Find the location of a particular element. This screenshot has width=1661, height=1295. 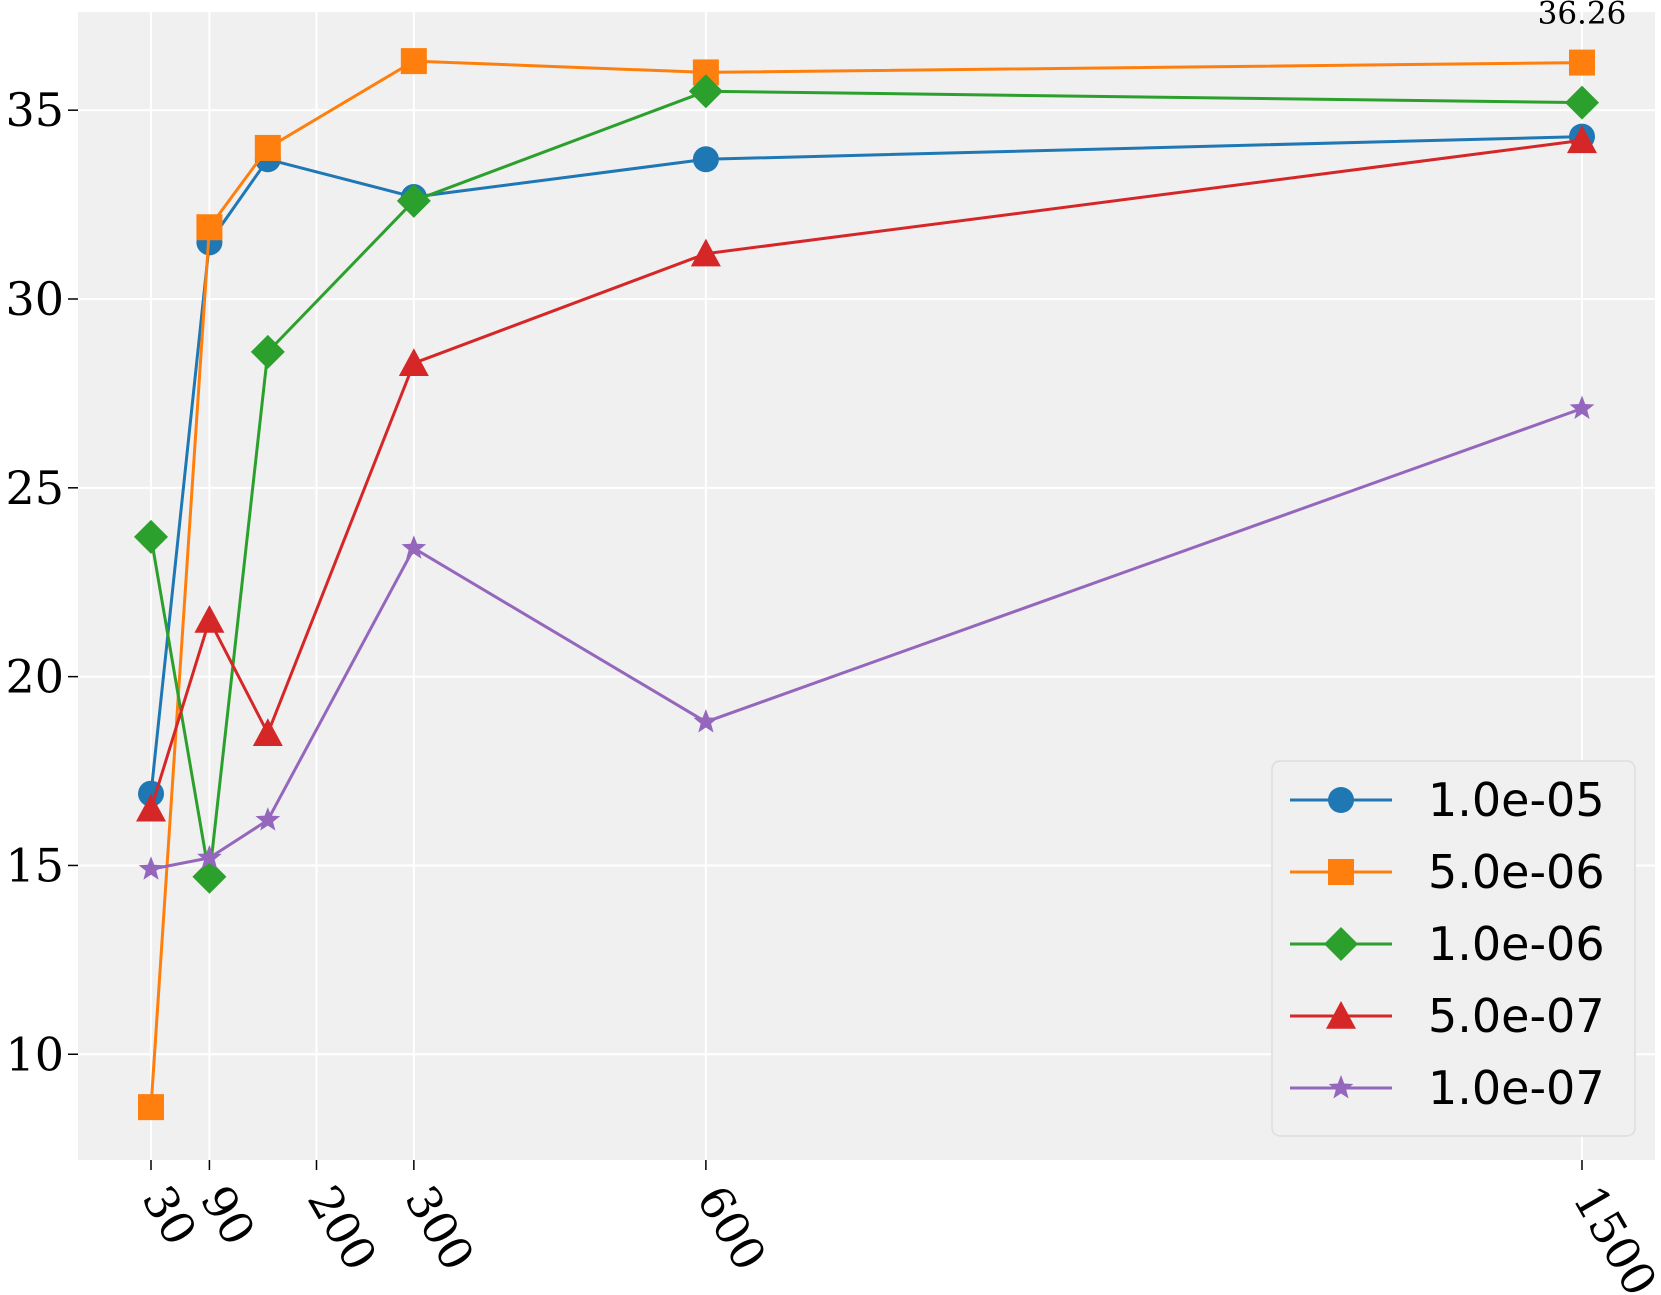

legend-label: 1.0e-06 is located at coordinates (1516, 944).